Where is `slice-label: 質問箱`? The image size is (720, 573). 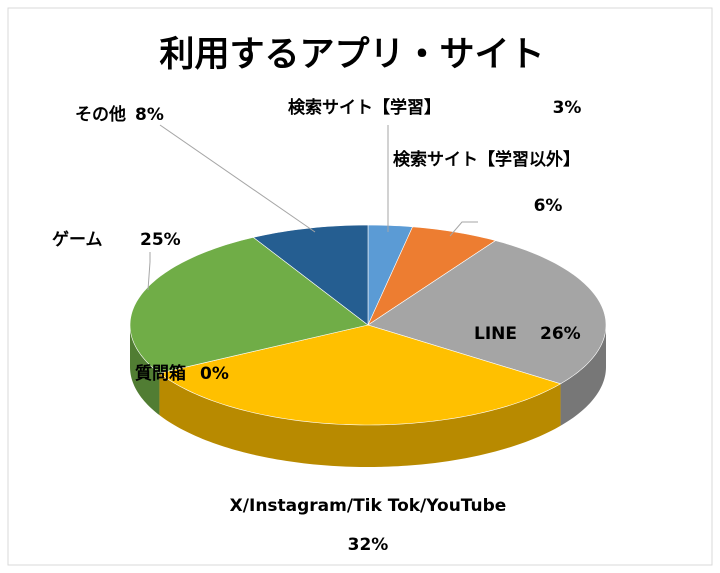
slice-label: 質問箱 is located at coordinates (160, 373).